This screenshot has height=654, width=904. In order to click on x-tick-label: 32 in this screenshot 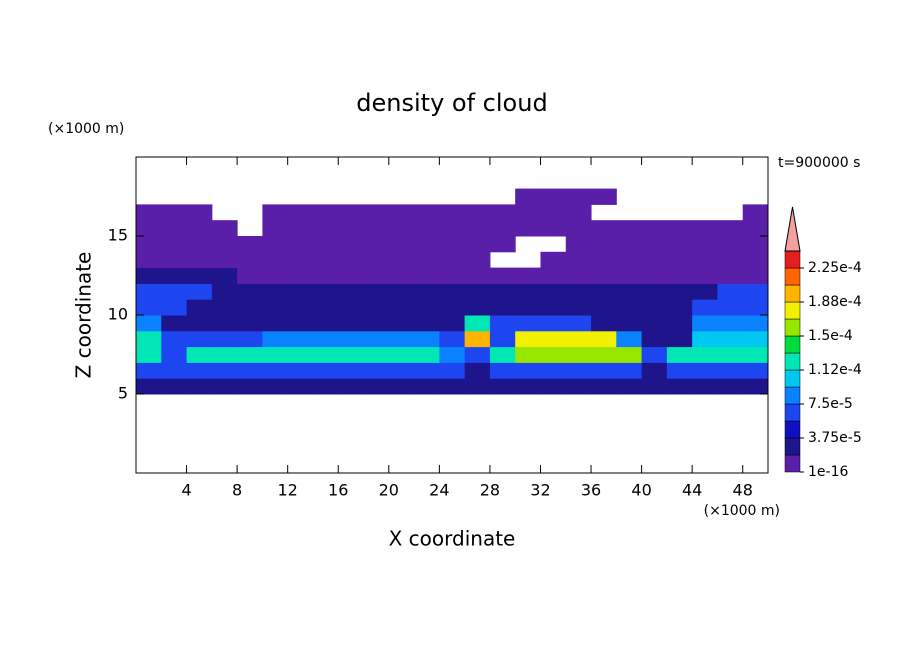, I will do `click(540, 490)`.